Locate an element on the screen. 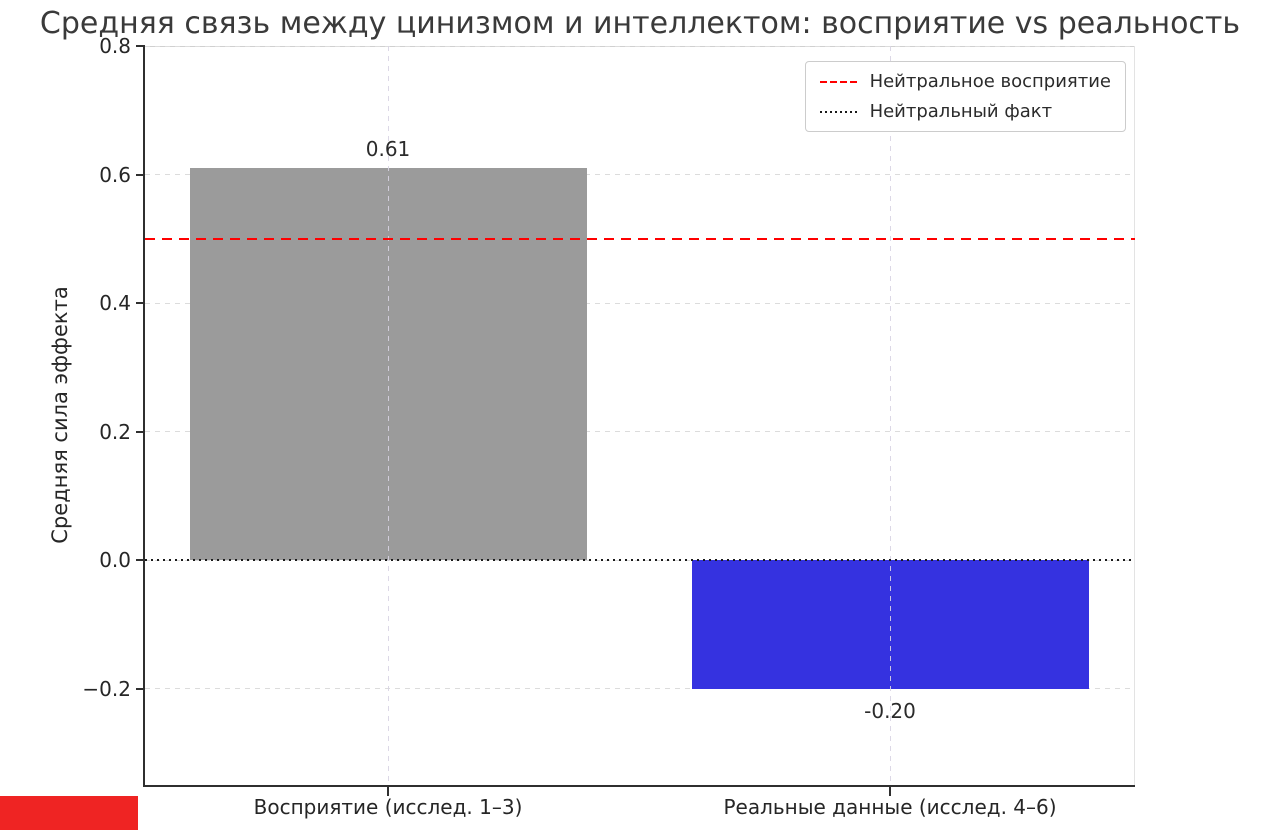 The height and width of the screenshot is (830, 1280). legend-item-label: Нейтральный факт is located at coordinates (961, 111).